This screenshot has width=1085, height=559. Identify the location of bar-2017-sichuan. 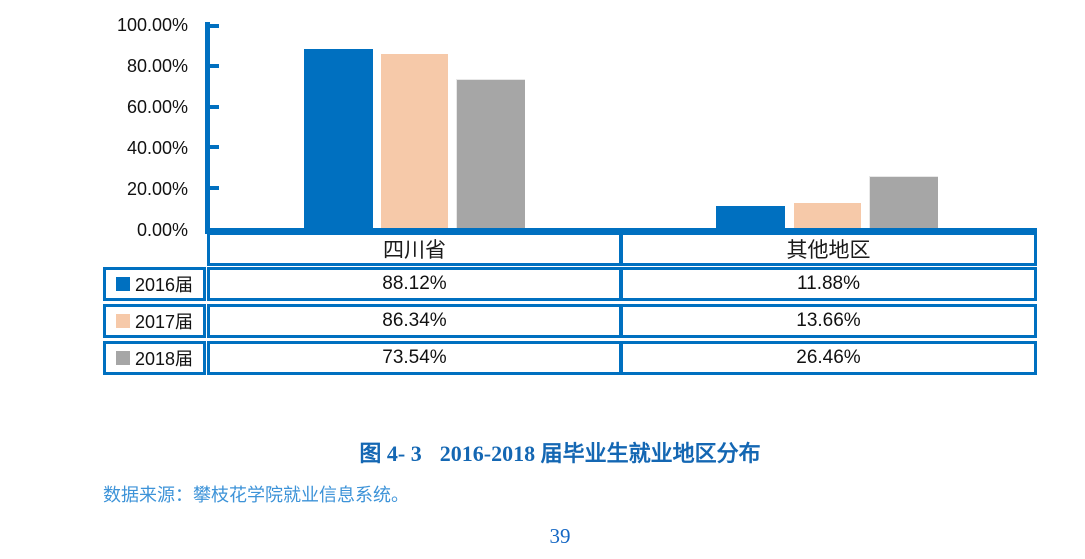
(414, 141).